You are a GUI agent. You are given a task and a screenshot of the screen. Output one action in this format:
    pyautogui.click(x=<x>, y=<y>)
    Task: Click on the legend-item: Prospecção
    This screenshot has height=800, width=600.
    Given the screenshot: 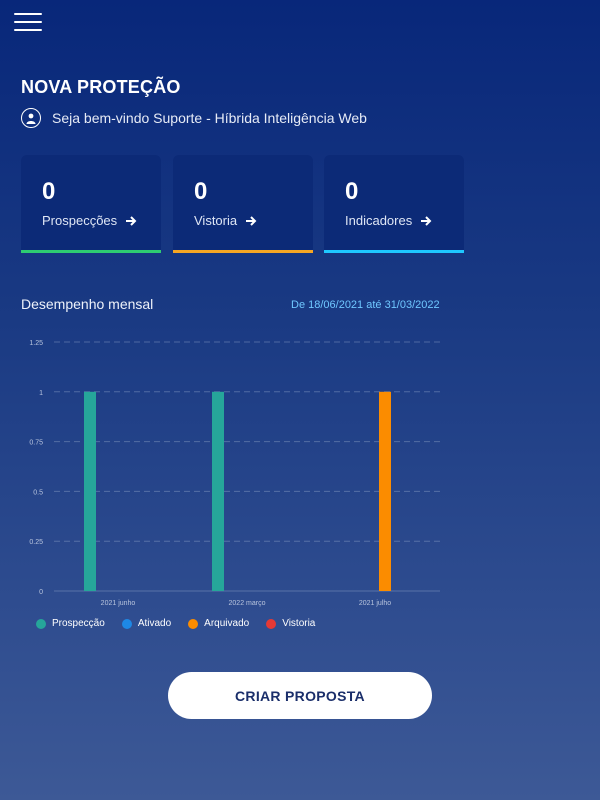 What is the action you would take?
    pyautogui.click(x=70, y=623)
    